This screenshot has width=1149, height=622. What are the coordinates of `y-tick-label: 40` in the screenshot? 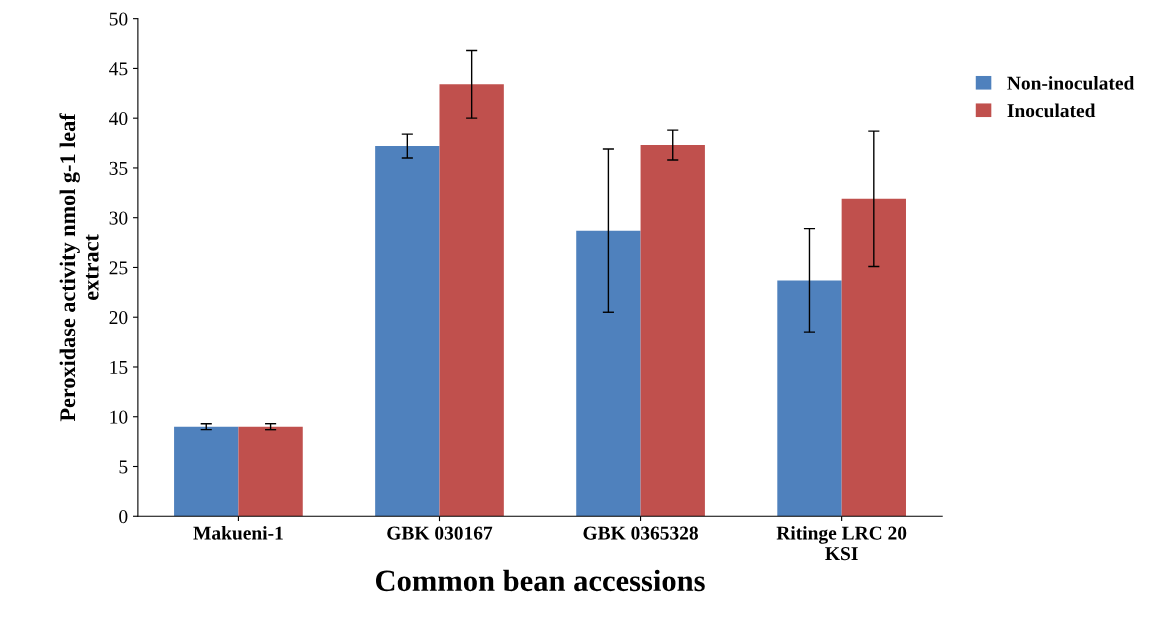 It's located at (118, 119).